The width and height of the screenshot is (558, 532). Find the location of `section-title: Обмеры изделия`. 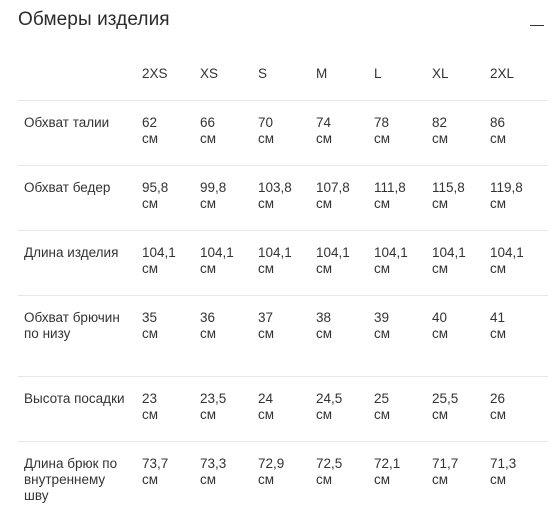

section-title: Обмеры изделия is located at coordinates (94, 19).